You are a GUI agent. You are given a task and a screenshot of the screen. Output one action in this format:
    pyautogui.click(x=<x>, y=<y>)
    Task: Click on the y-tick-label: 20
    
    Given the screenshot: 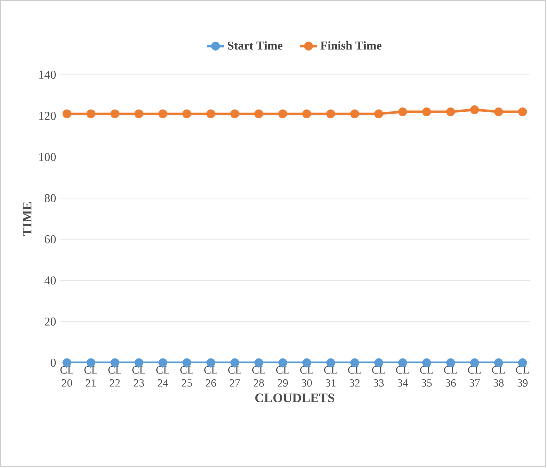 What is the action you would take?
    pyautogui.click(x=50, y=322)
    